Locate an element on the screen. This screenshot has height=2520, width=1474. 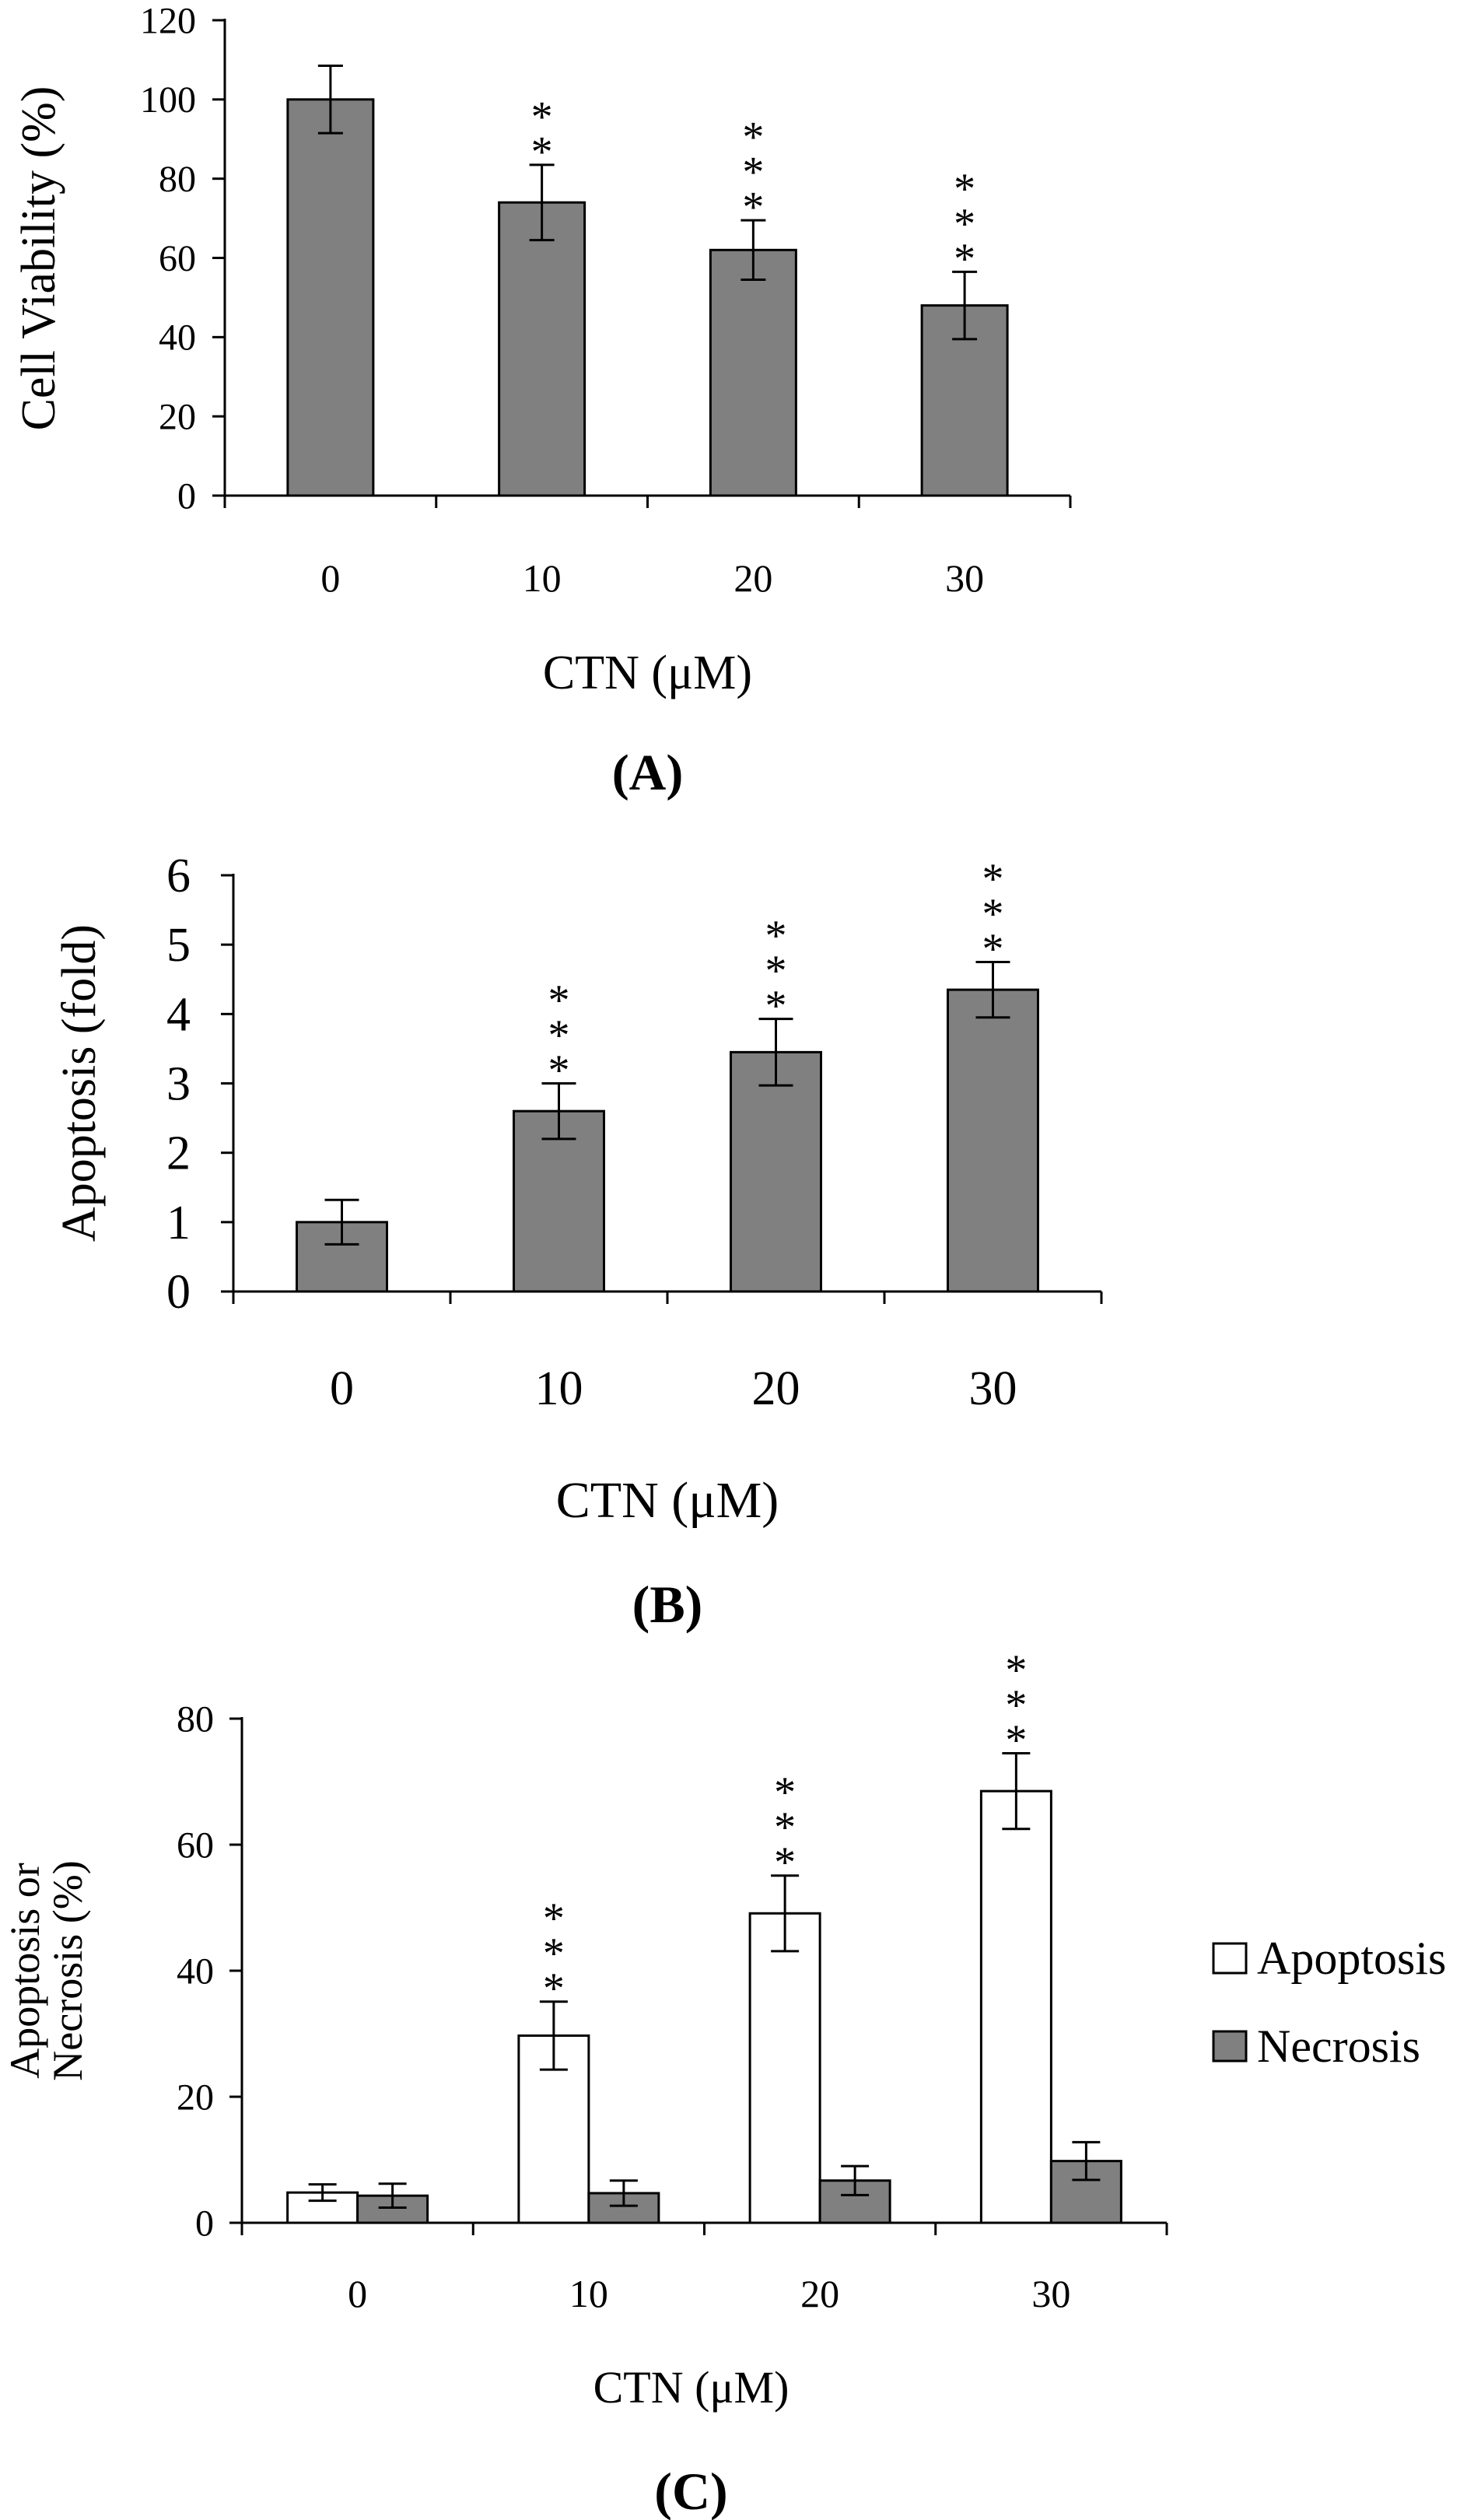
panel-b-y-tick-label: 4 is located at coordinates (179, 1015).